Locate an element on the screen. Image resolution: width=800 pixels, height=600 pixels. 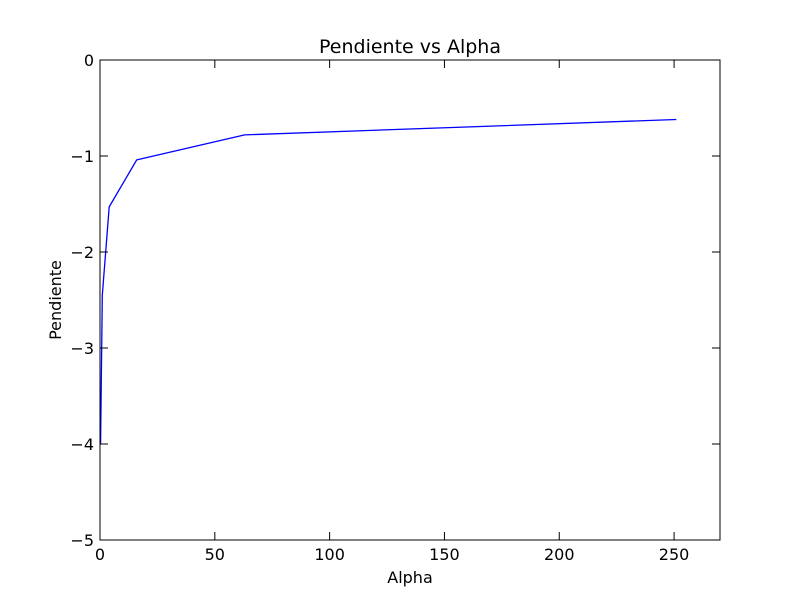
x-tick-label: 200 is located at coordinates (559, 554).